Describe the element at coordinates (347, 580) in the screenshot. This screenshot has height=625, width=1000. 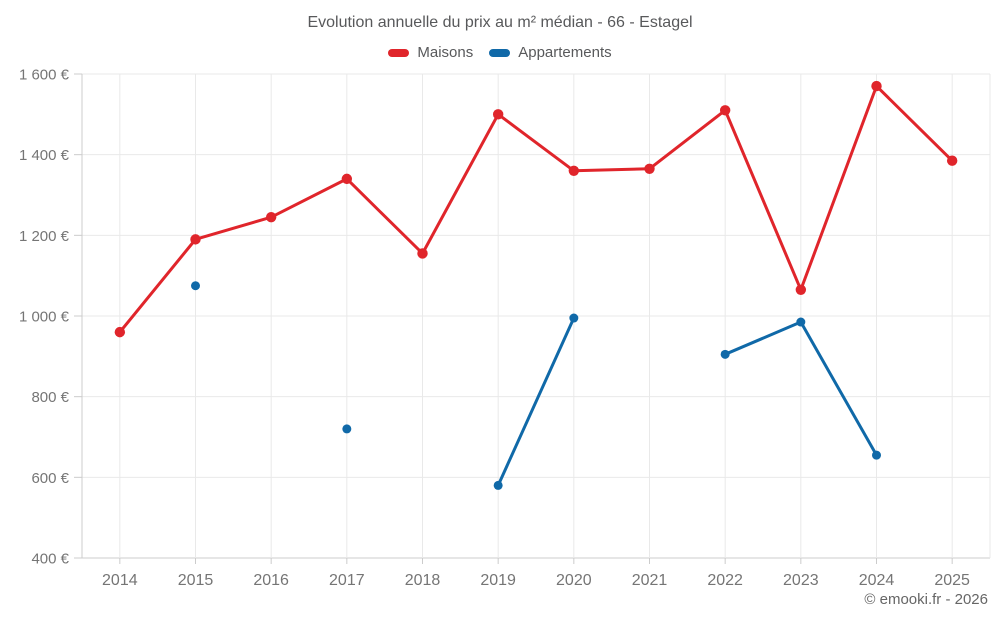
I see `x-axis-tick-label: 2017` at that location.